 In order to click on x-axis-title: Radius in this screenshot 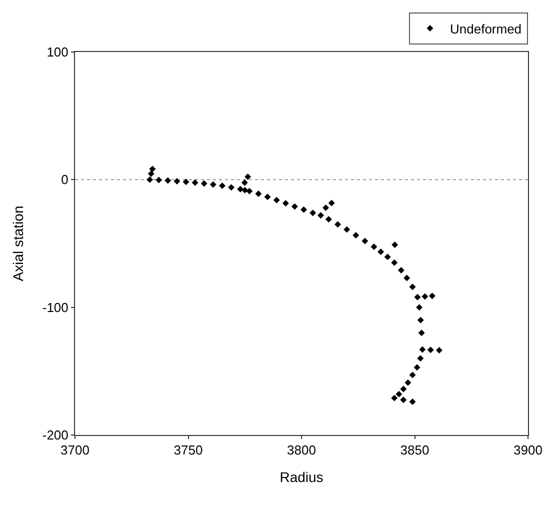, I will do `click(302, 476)`.